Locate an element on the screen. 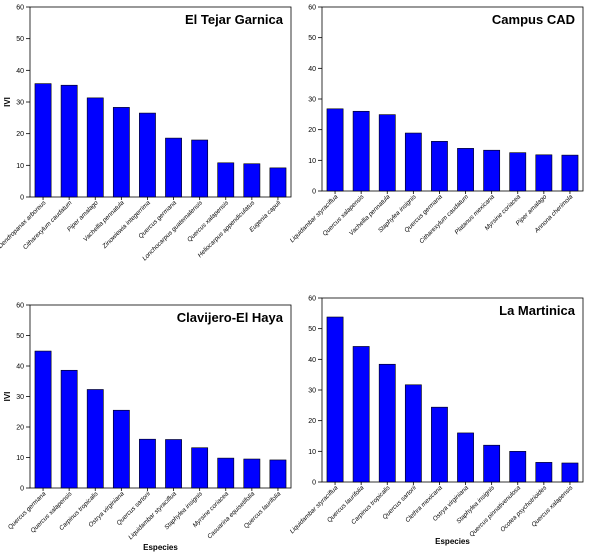  chart-title: El Tejar Garnica is located at coordinates (234, 19).